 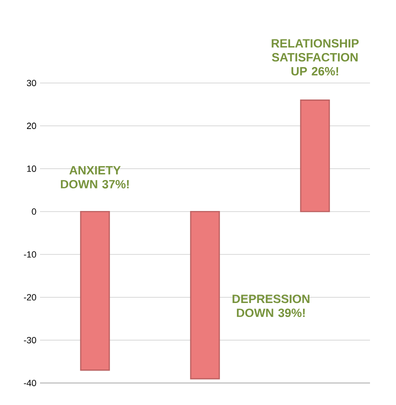 I want to click on y-tick-label: -40, so click(x=30, y=383).